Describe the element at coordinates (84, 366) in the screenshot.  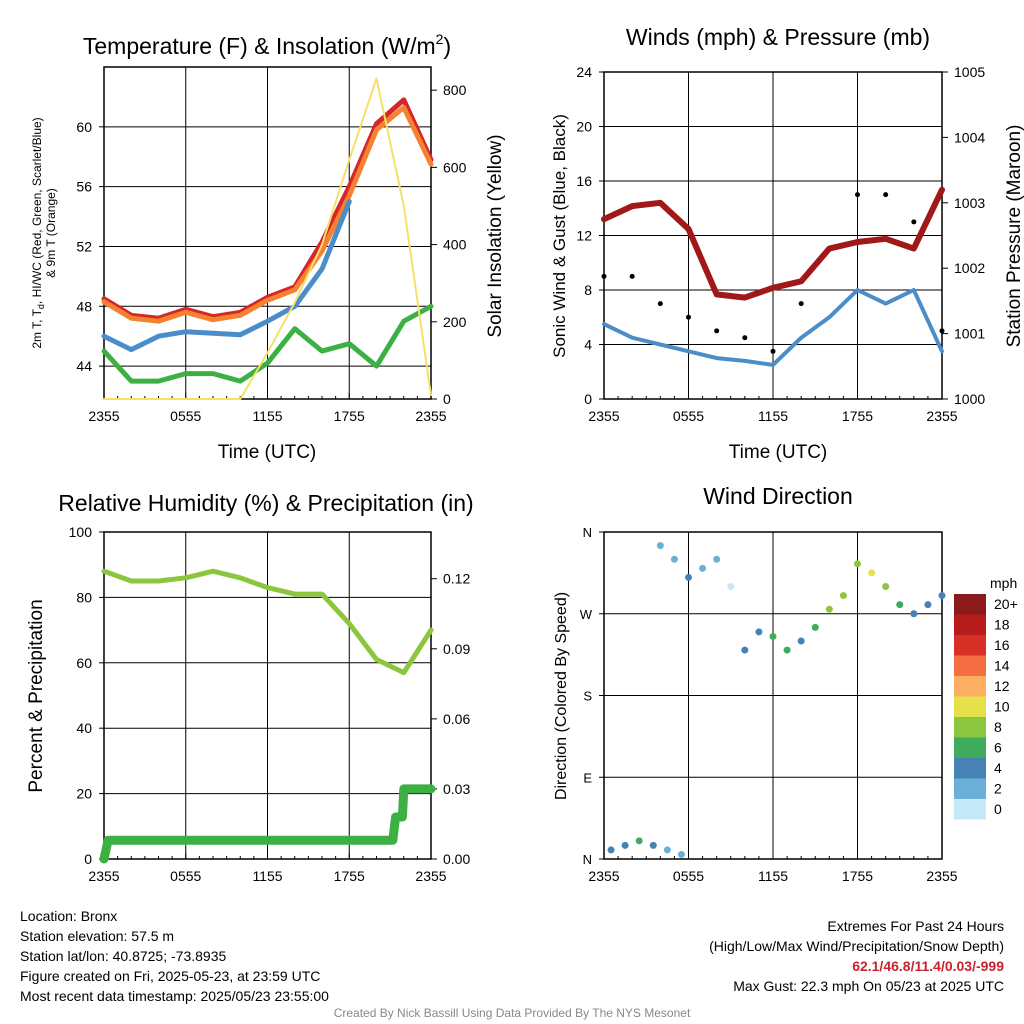
I see `temperature-ytick-label: 44` at that location.